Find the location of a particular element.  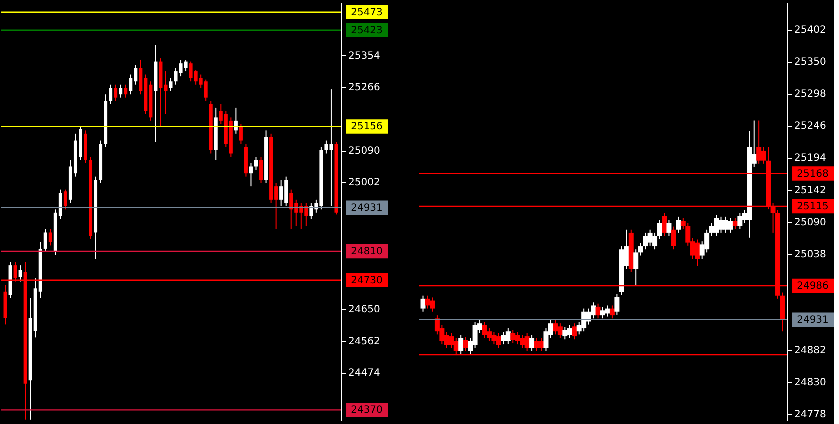

ref-line-label: 24730 is located at coordinates (367, 280).